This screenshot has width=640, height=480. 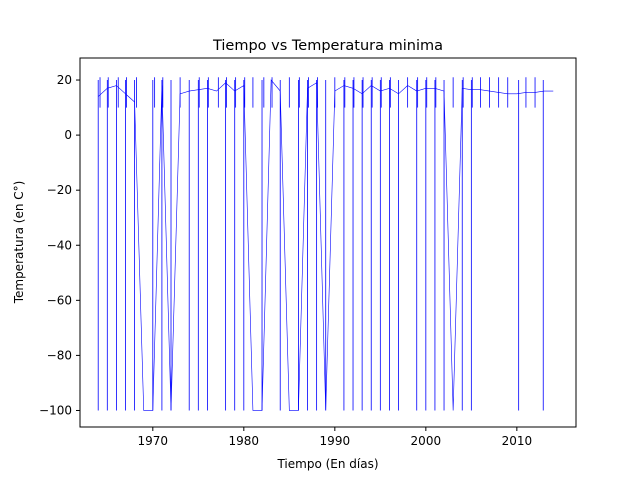 I want to click on y-tick-label: 20, so click(x=64, y=80).